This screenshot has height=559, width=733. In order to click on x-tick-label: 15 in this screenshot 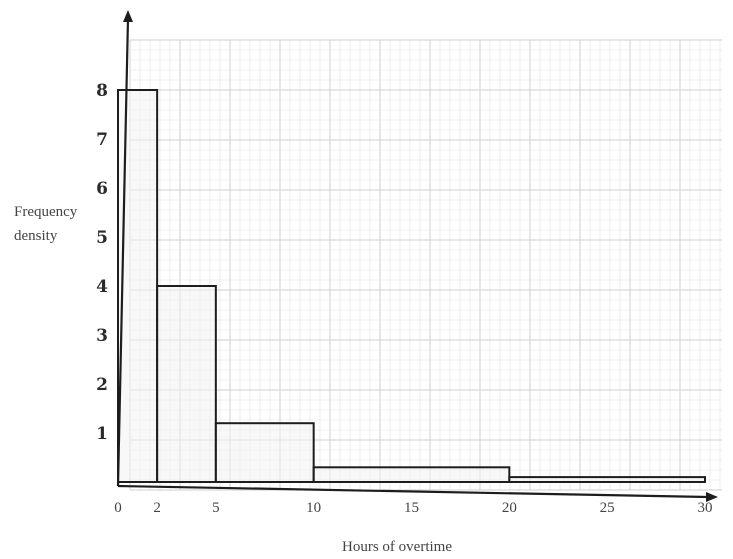, I will do `click(411, 508)`.